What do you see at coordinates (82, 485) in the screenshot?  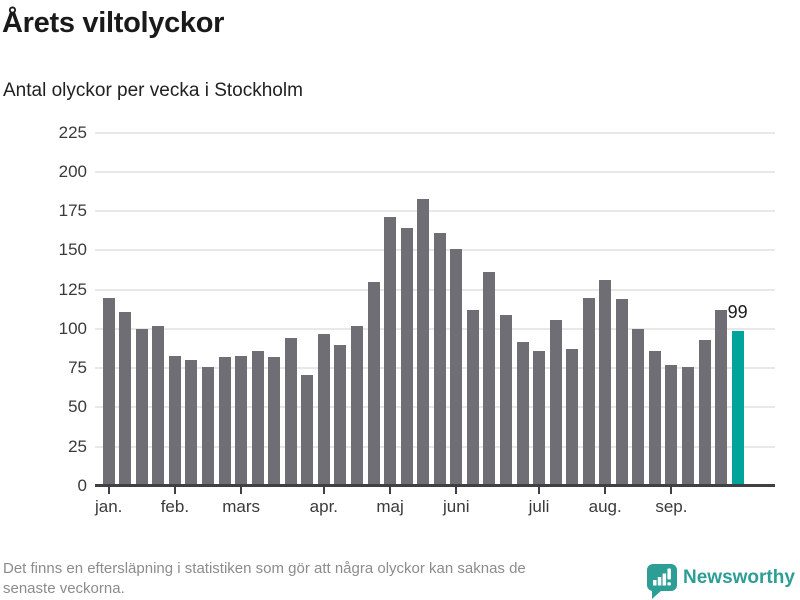 I see `y-axis-tick-label: 0` at bounding box center [82, 485].